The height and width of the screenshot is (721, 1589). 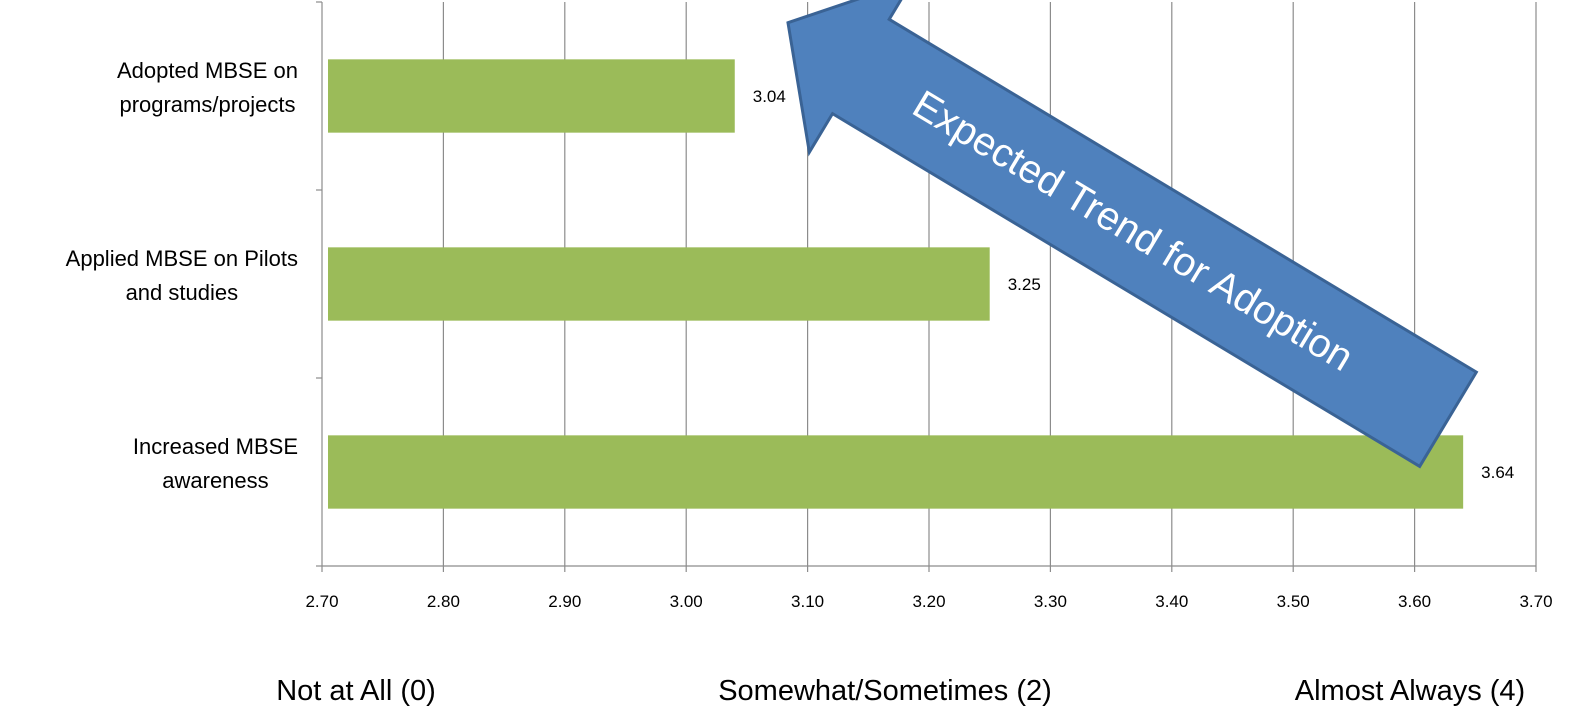 What do you see at coordinates (1024, 284) in the screenshot?
I see `data-label: 3.25` at bounding box center [1024, 284].